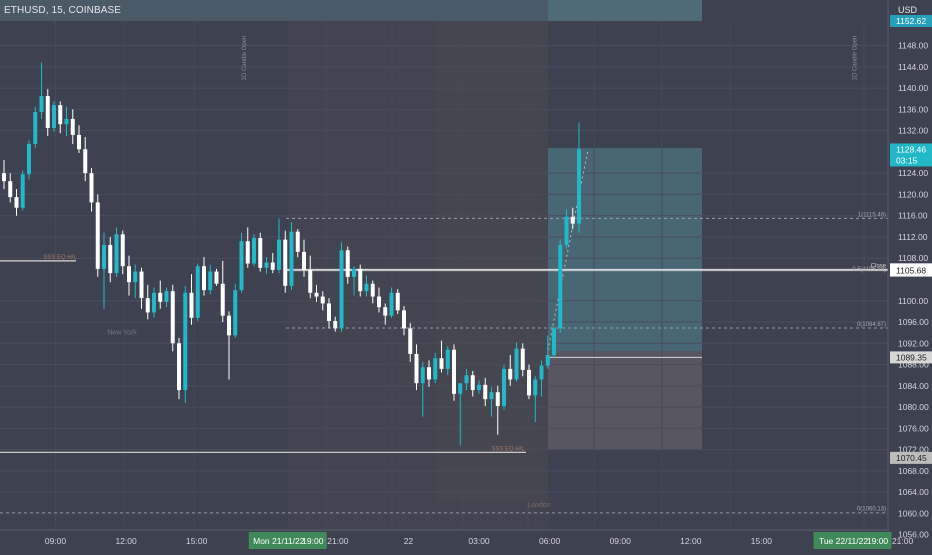  I want to click on time-tick-label: 12:00, so click(691, 541).